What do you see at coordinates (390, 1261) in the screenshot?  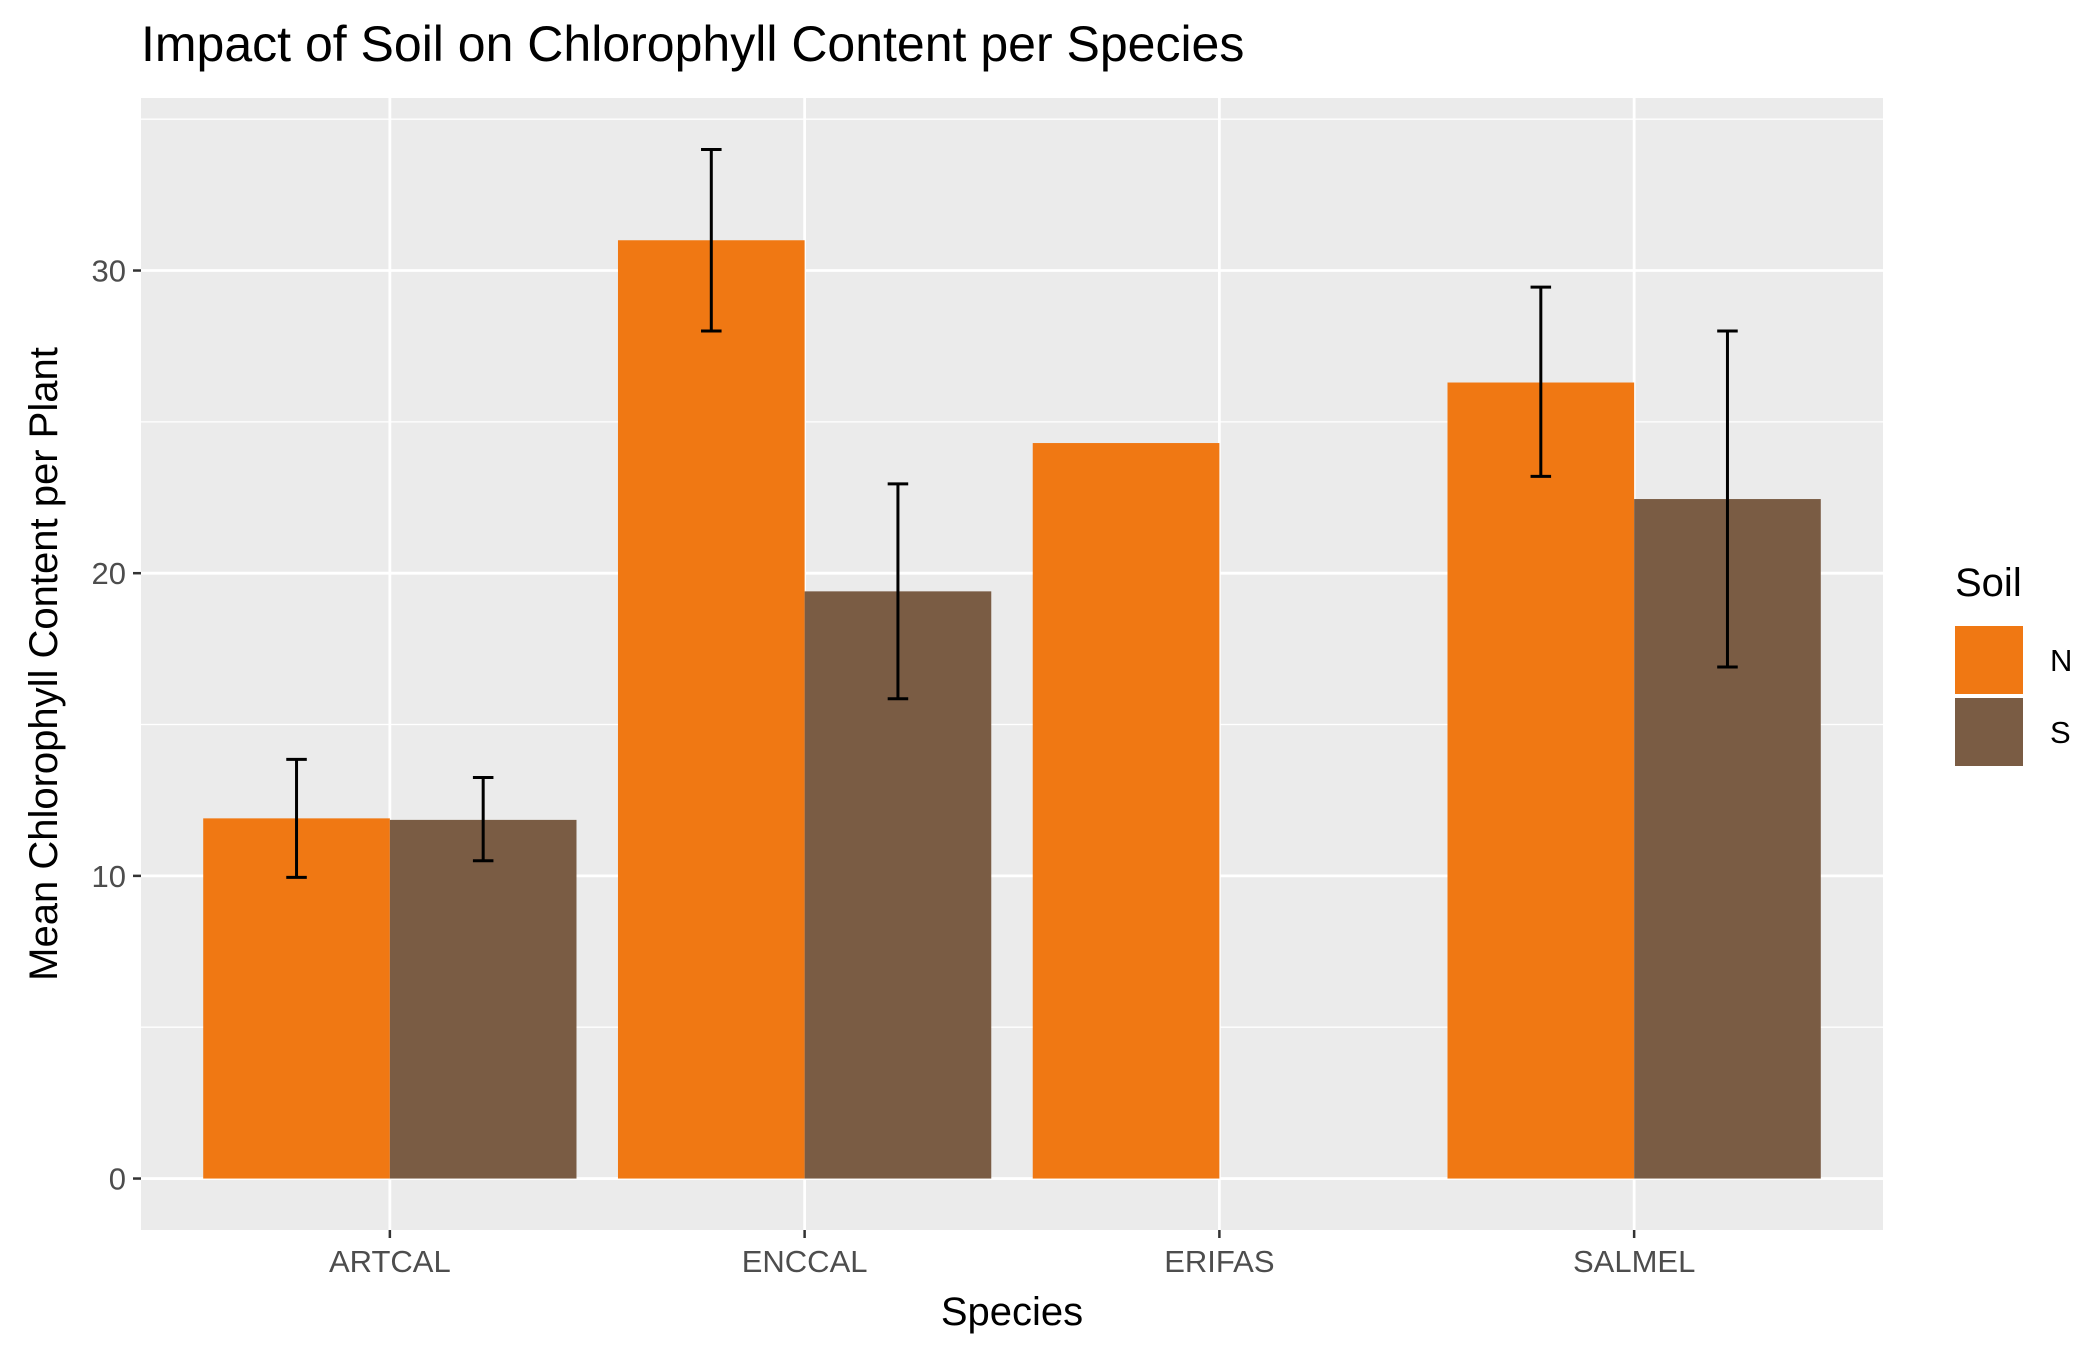 I see `x-tick-label: ARTCAL` at bounding box center [390, 1261].